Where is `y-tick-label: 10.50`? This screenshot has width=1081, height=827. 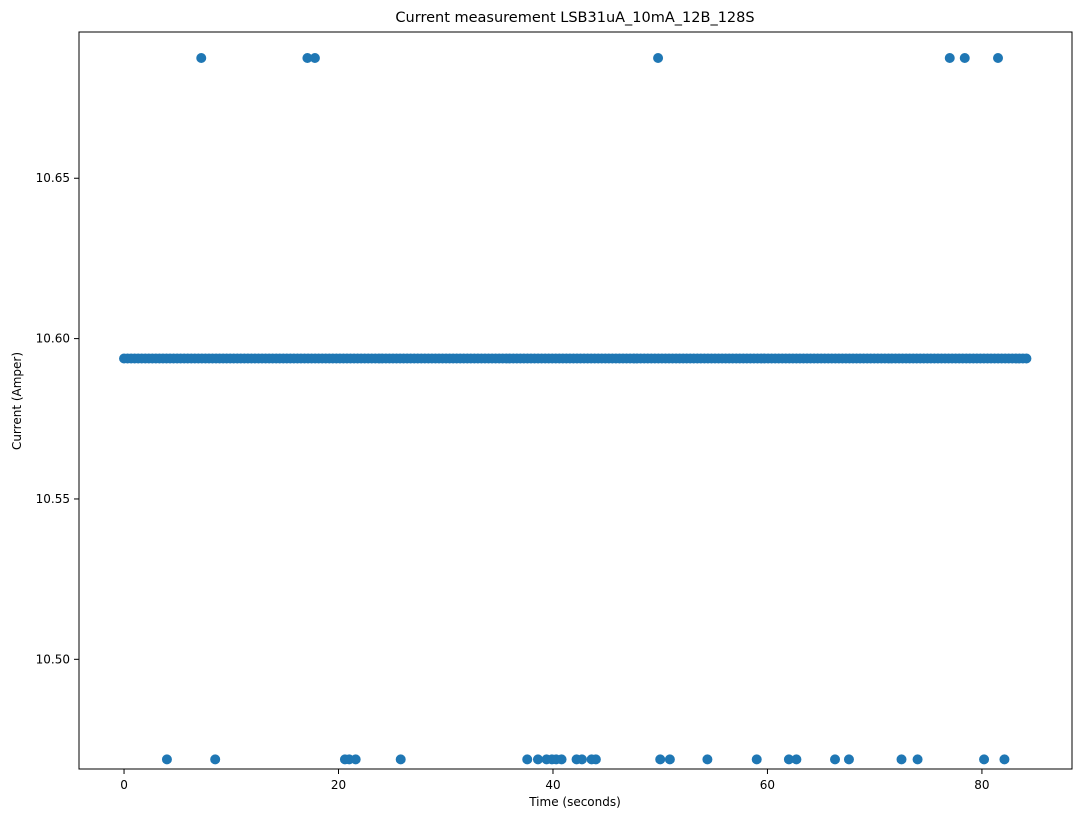 y-tick-label: 10.50 is located at coordinates (53, 659).